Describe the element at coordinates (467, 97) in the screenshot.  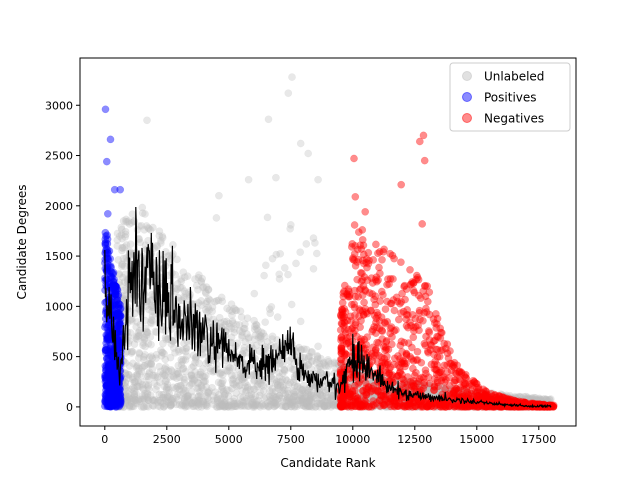
I see `legend-marker` at that location.